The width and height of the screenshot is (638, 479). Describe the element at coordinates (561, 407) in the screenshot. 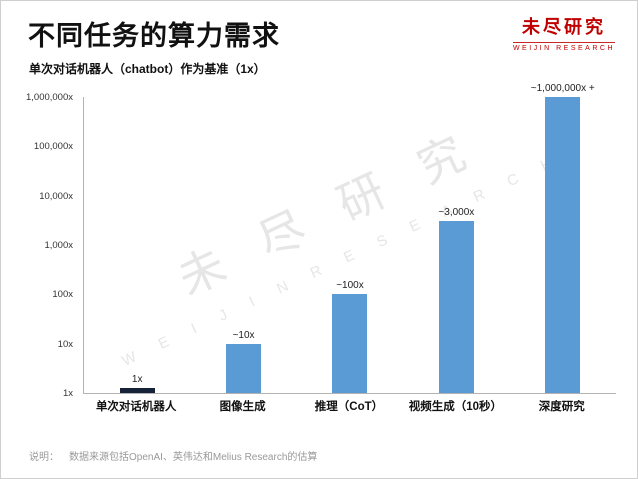

I see `x-axis-label: 深度研究` at that location.